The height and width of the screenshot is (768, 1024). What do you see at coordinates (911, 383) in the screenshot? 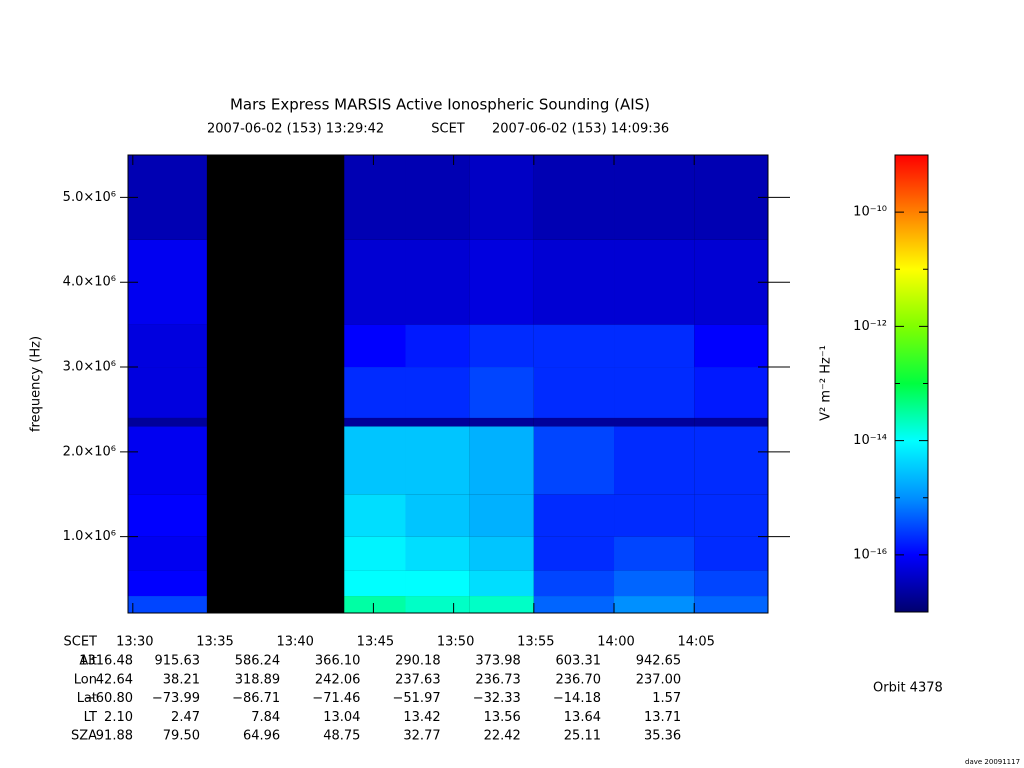
I see `colorbar` at bounding box center [911, 383].